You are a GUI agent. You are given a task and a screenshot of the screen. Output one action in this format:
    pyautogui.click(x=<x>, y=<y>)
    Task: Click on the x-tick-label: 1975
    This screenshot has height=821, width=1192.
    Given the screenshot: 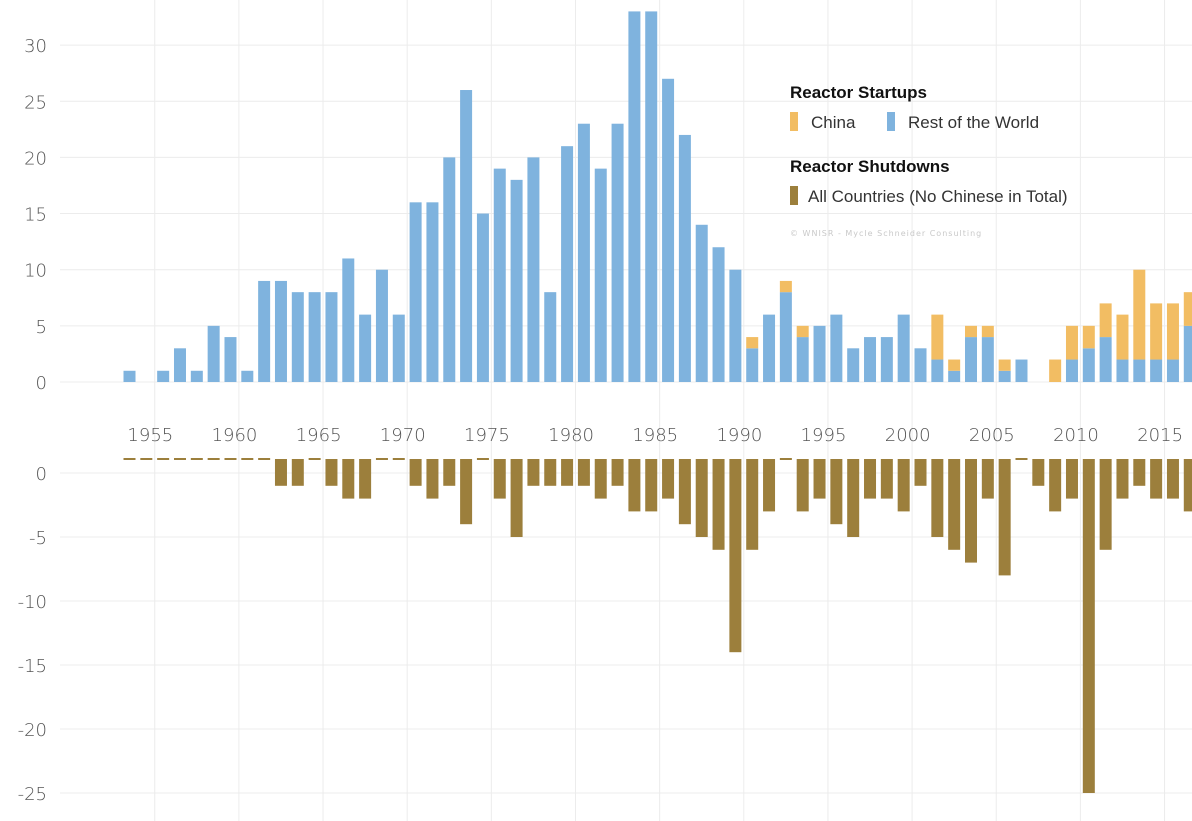 What is the action you would take?
    pyautogui.click(x=487, y=435)
    